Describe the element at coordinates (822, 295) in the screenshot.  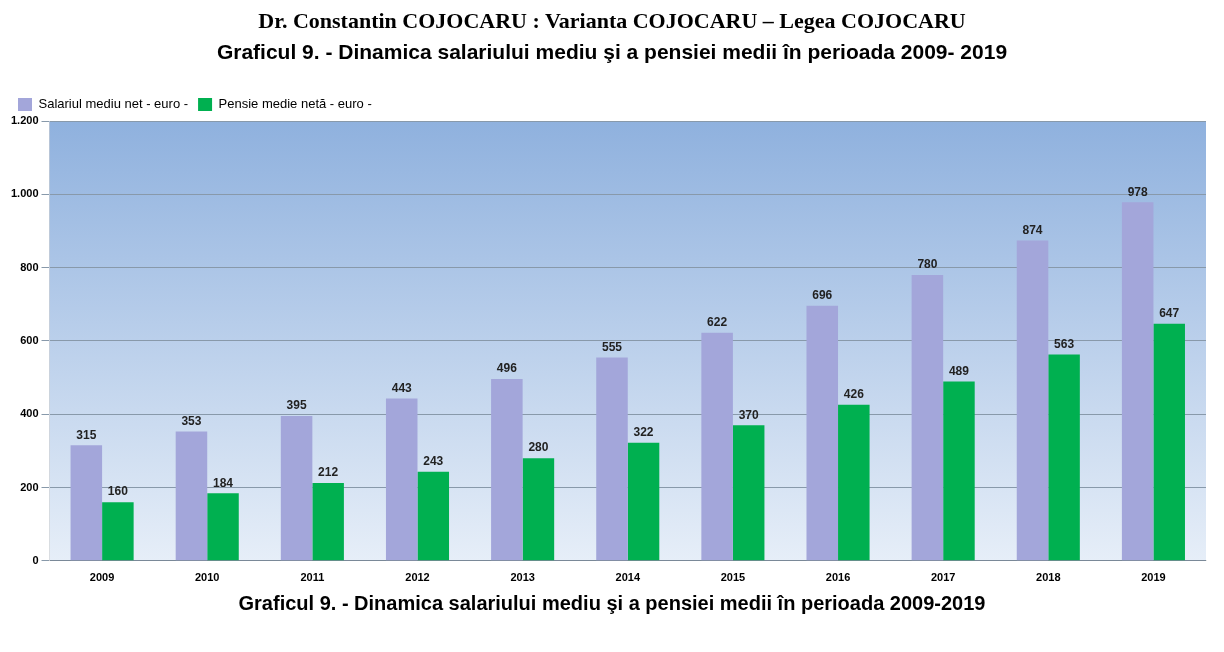
I see `data-label: 696` at that location.